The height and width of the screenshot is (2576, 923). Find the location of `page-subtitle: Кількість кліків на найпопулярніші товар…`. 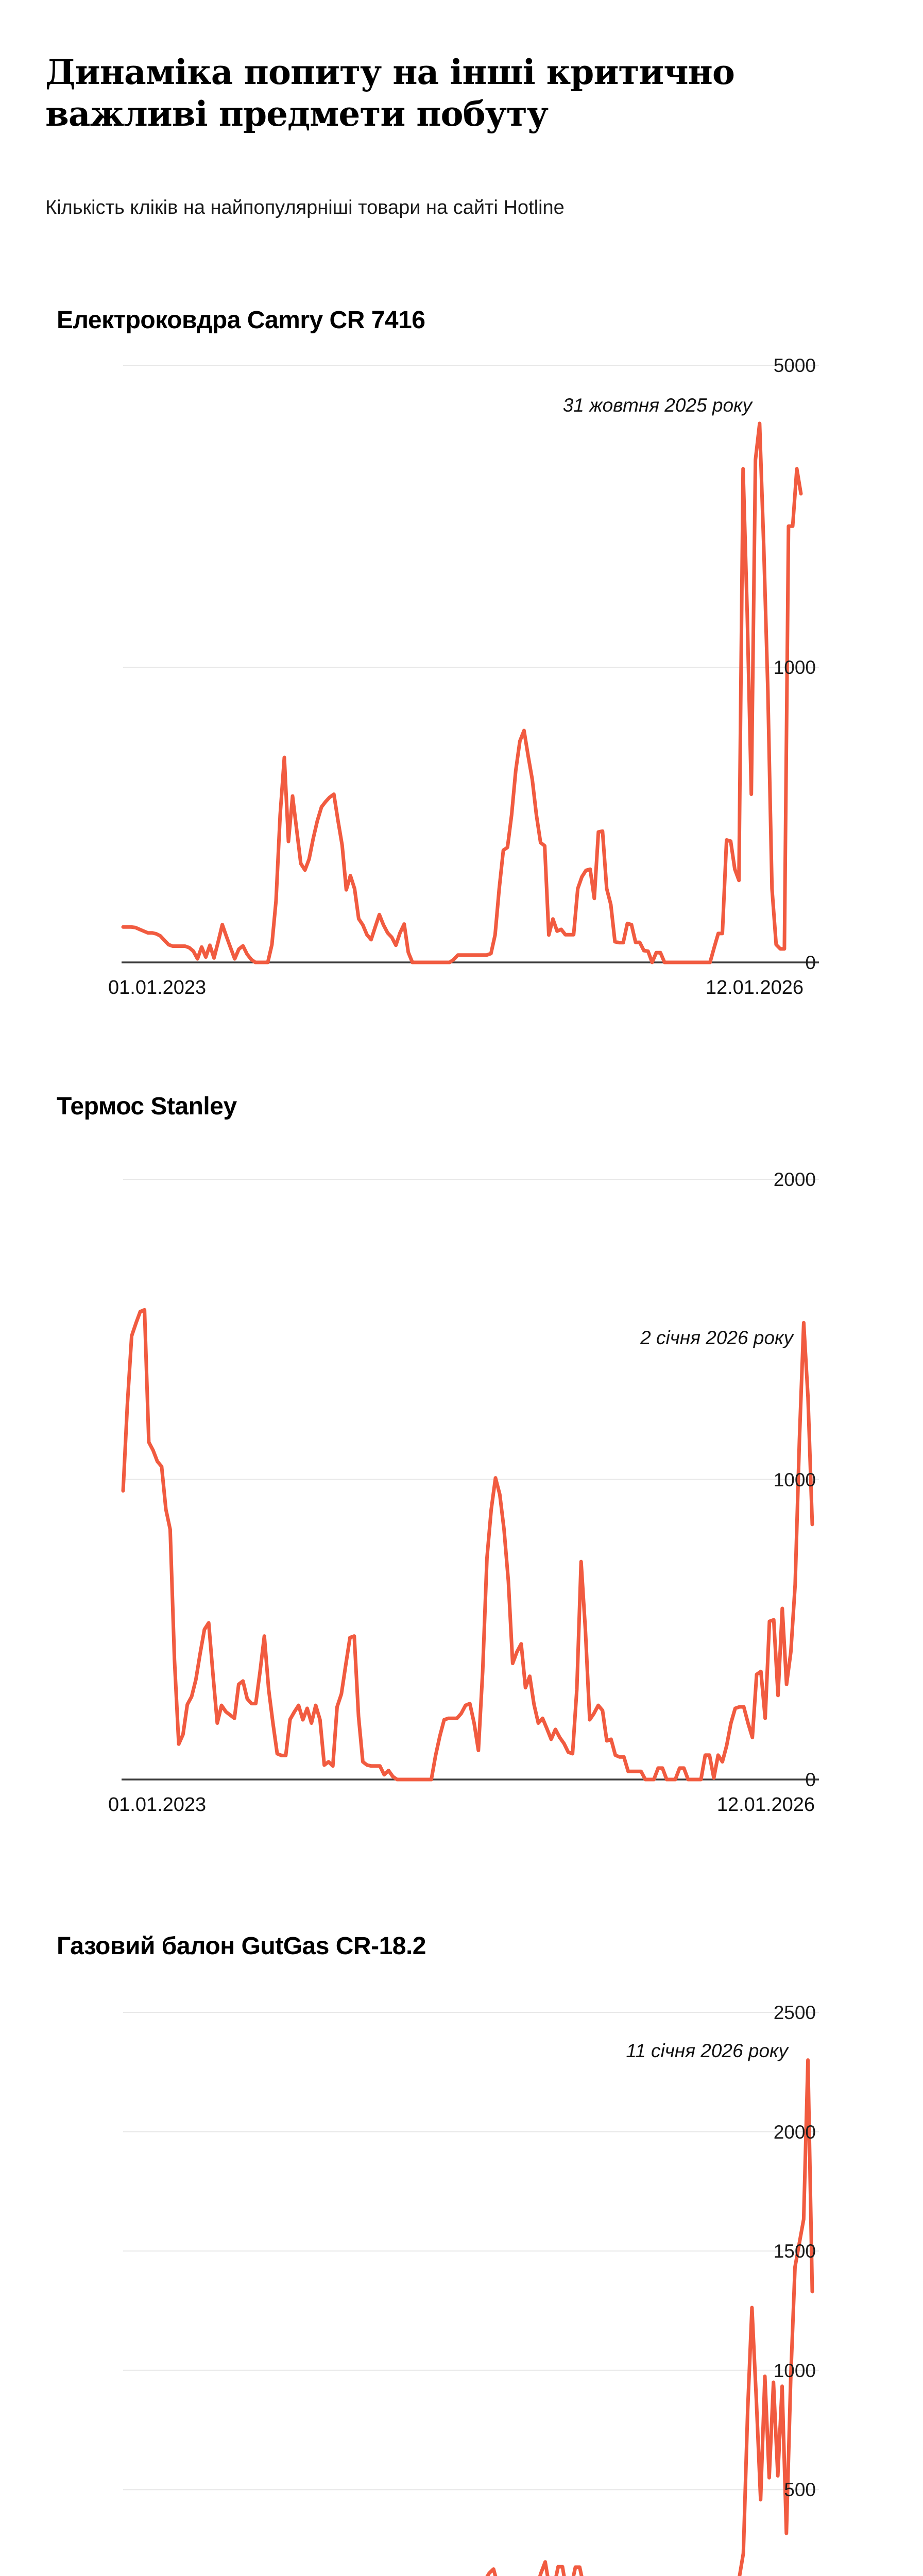

page-subtitle: Кількість кліків на найпопулярніші товар… is located at coordinates (305, 207).